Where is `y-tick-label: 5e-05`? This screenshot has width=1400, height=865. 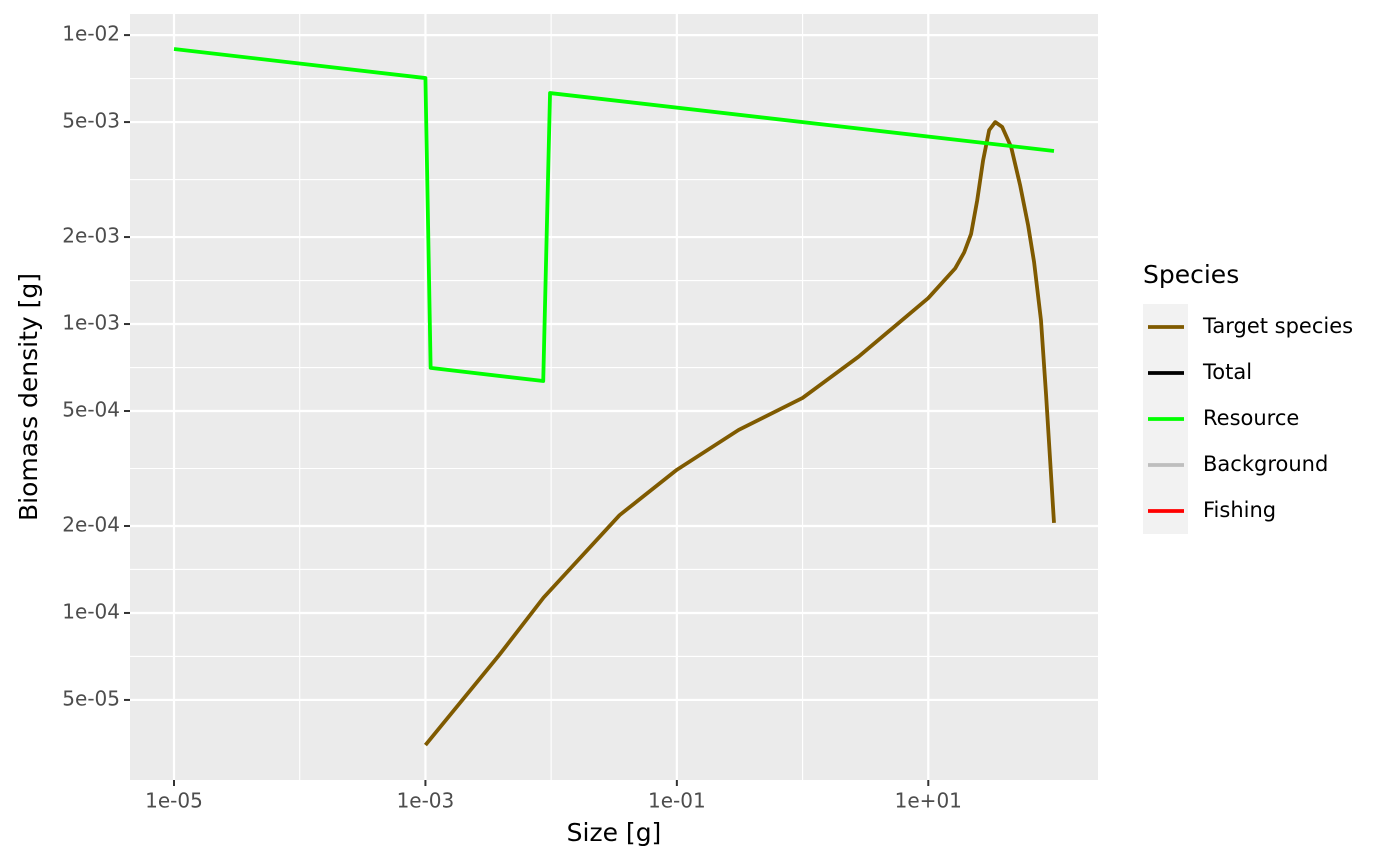
y-tick-label: 5e-05 is located at coordinates (91, 698).